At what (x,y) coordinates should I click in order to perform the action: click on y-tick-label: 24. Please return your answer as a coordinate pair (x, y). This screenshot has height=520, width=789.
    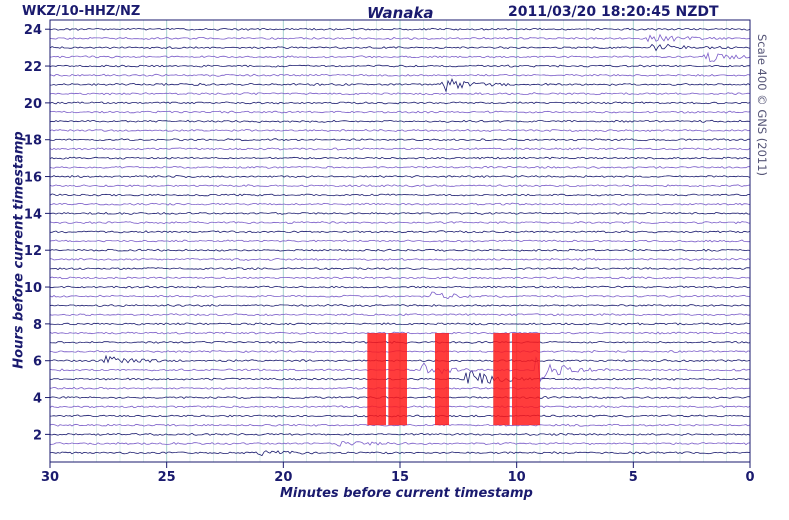
    Looking at the image, I should click on (33, 30).